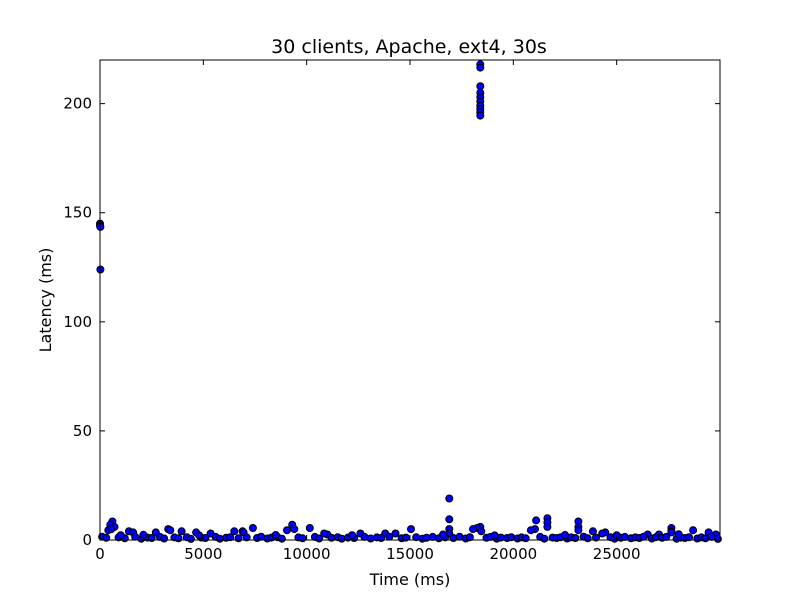  I want to click on x-tick-label-1: 5000, so click(203, 554).